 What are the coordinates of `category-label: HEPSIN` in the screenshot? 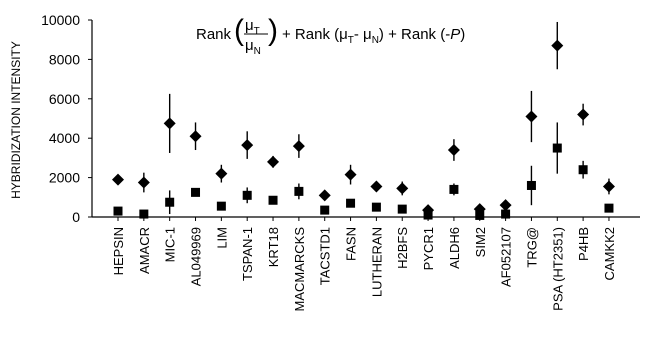 It's located at (118, 251).